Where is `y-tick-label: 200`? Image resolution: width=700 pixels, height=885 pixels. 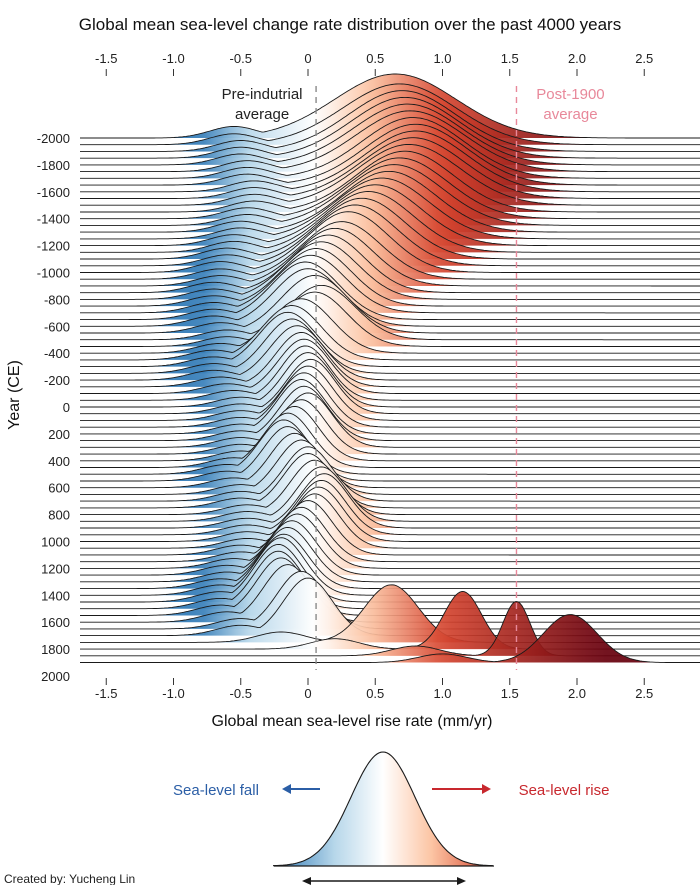 y-tick-label: 200 is located at coordinates (59, 434).